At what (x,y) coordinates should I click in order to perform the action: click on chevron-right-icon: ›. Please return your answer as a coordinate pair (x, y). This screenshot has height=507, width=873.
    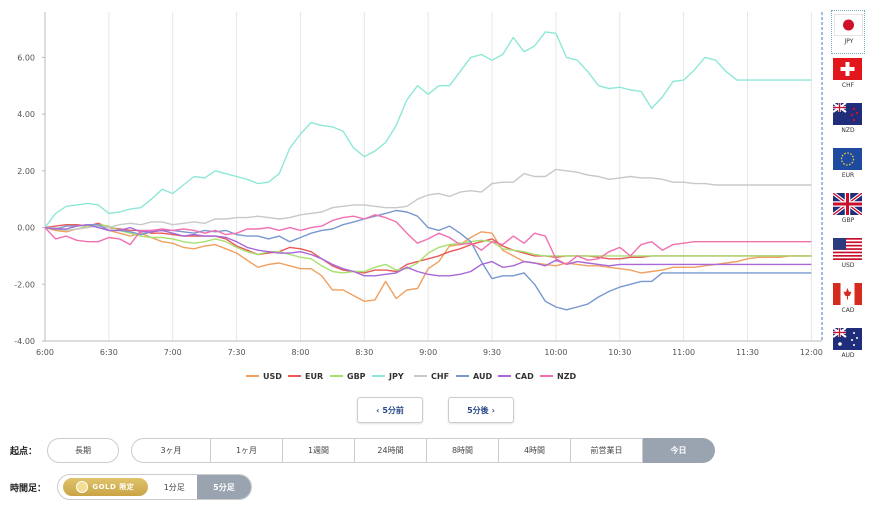
    Looking at the image, I should click on (493, 410).